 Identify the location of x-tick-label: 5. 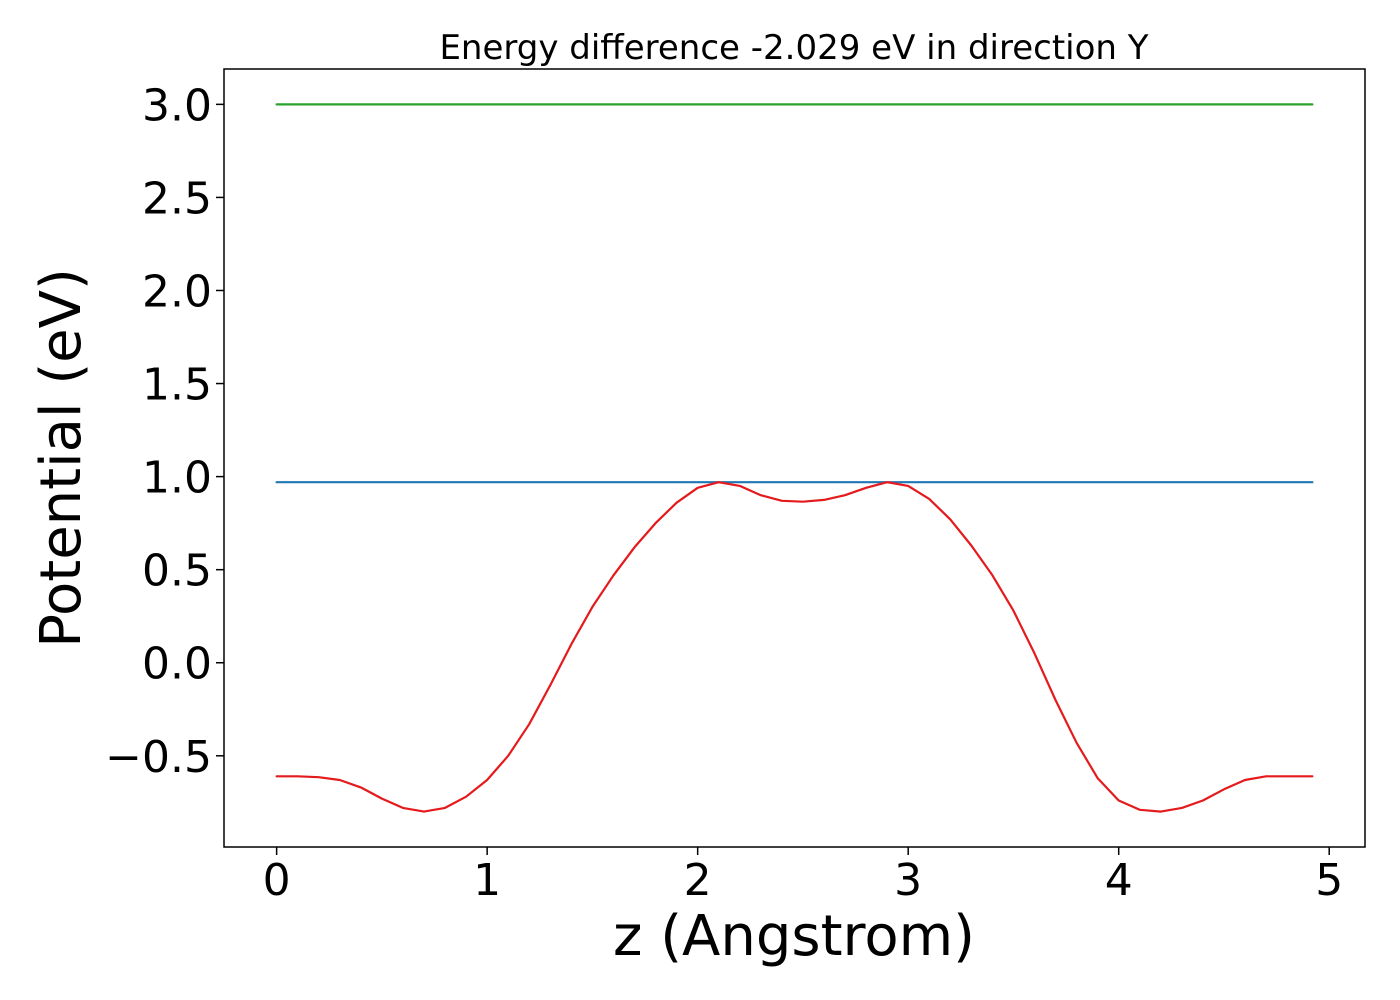
(1329, 880).